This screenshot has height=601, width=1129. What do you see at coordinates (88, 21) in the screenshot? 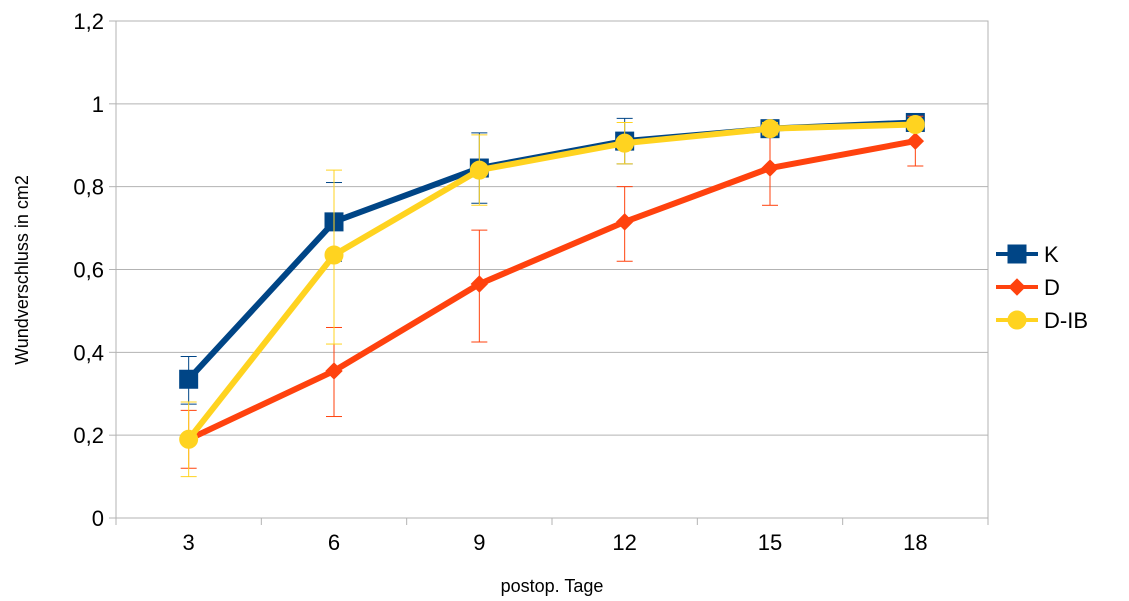
I see `y-tick-label: 1,2` at bounding box center [88, 21].